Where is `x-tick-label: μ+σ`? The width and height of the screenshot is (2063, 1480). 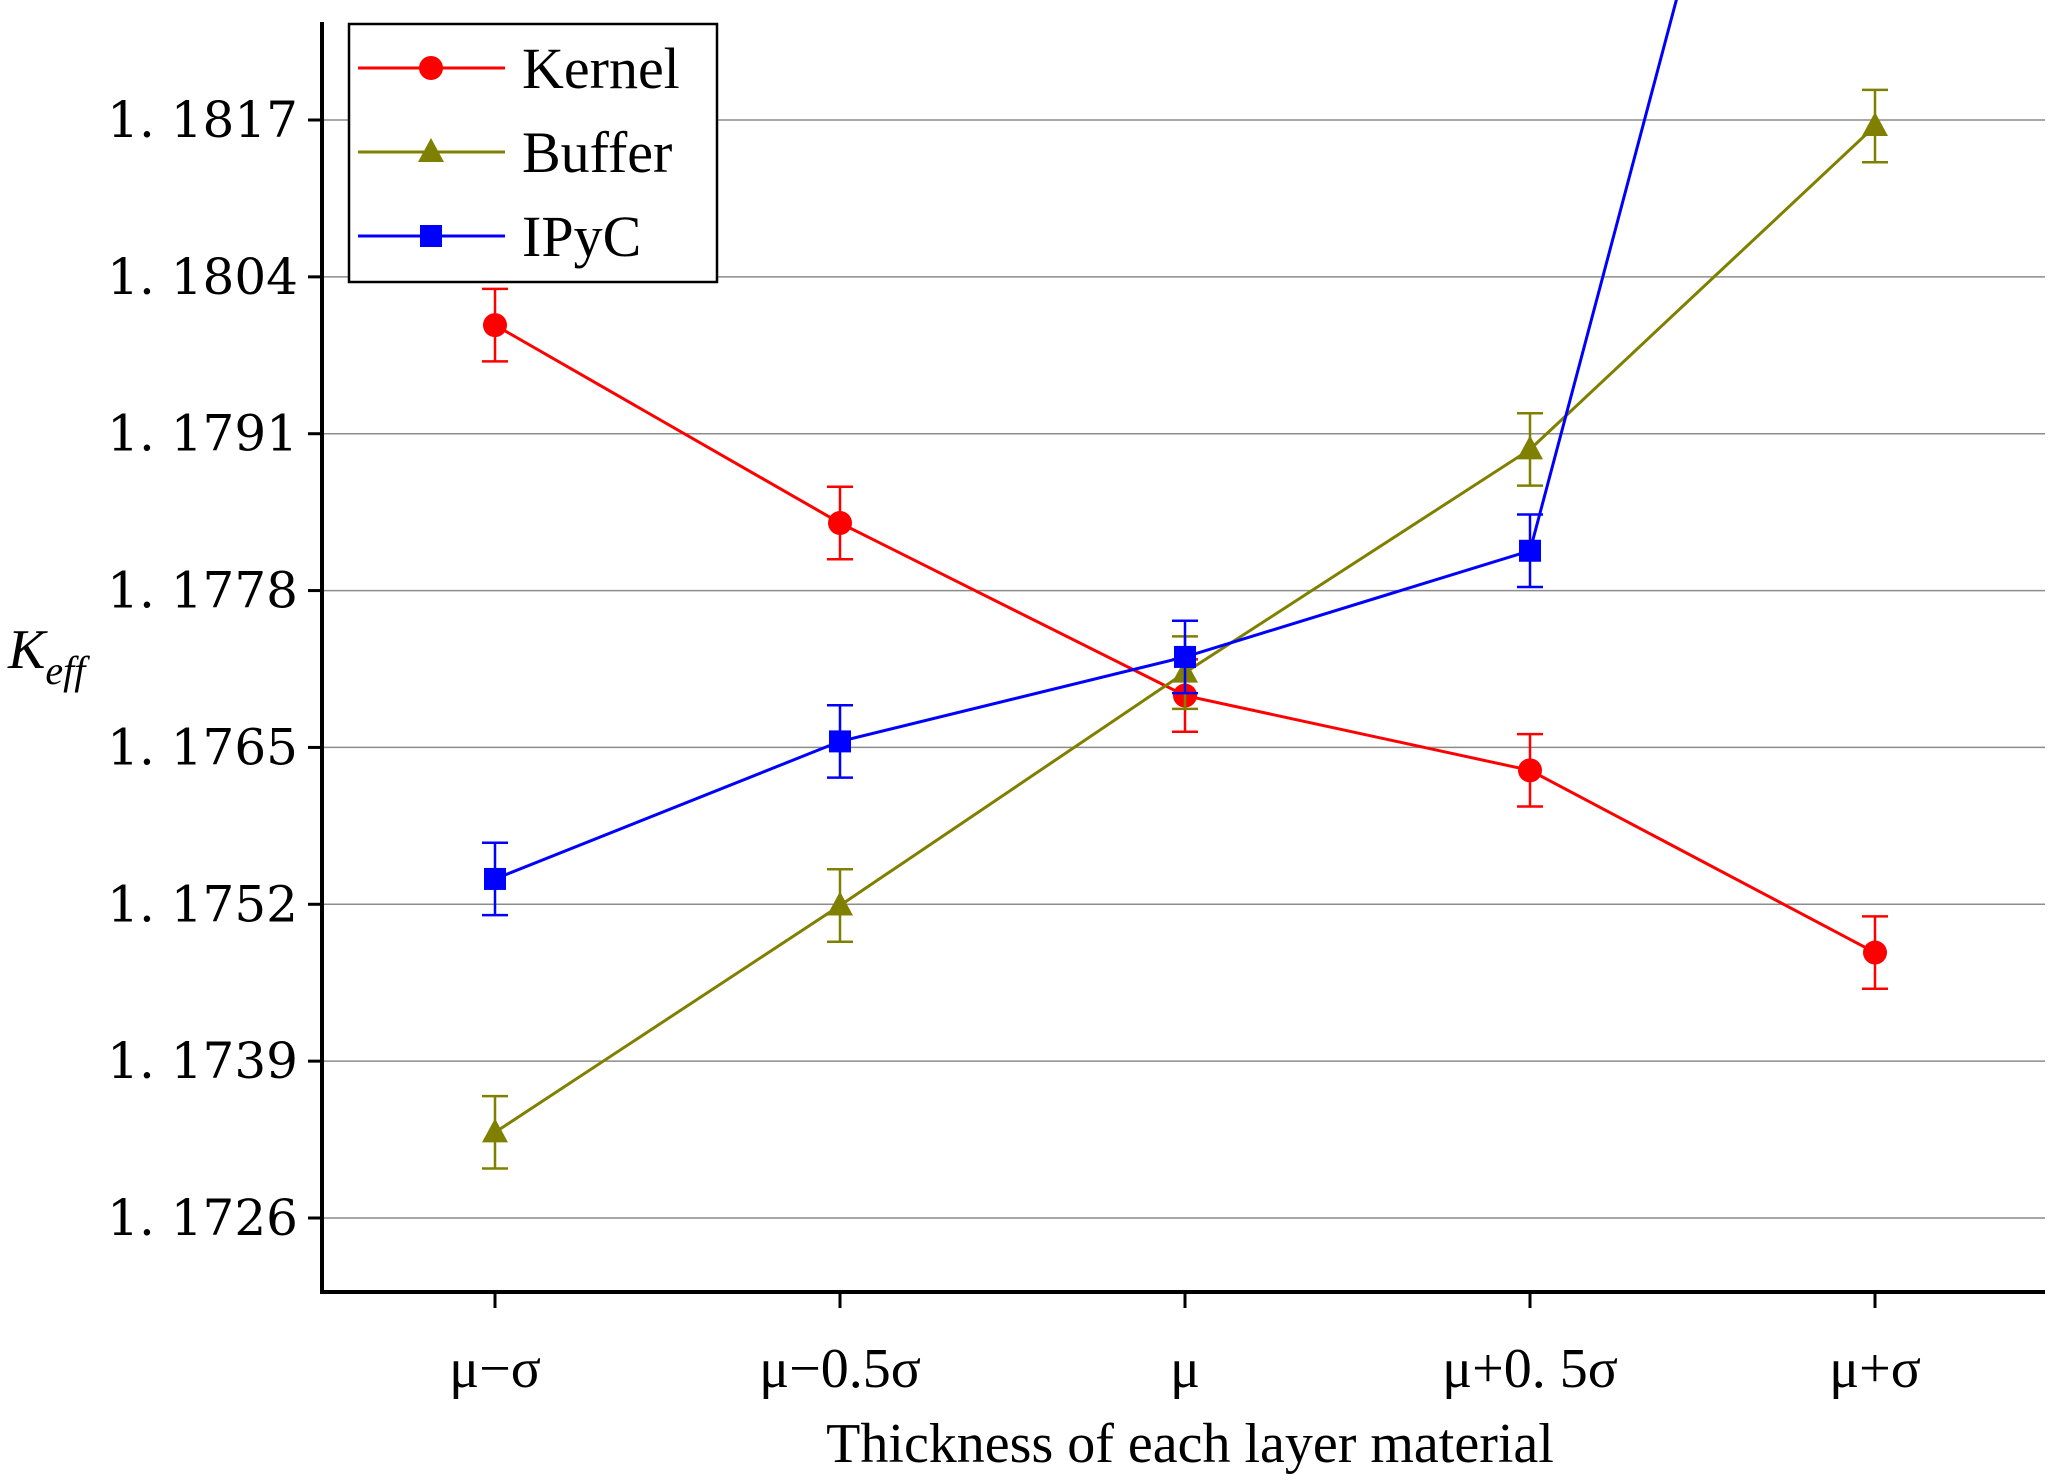
x-tick-label: μ+σ is located at coordinates (1875, 1369).